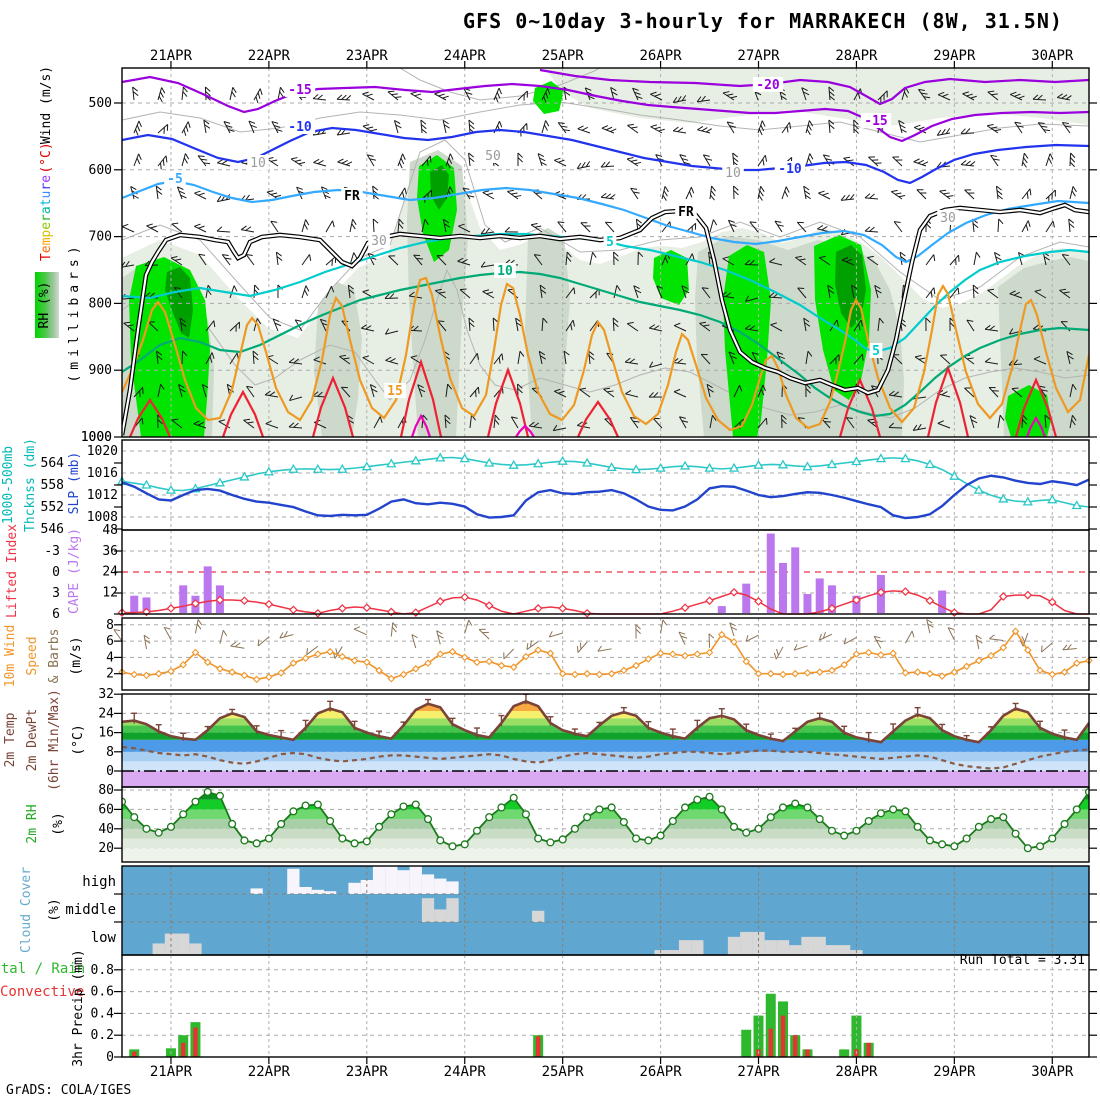 The height and width of the screenshot is (1100, 1100). I want to click on contour-label: FR, so click(352, 196).